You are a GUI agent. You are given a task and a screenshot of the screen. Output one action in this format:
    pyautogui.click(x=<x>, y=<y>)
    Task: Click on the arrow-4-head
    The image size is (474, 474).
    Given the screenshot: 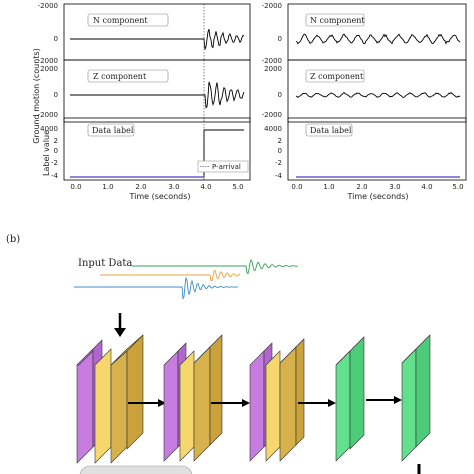 What is the action you would take?
    pyautogui.click(x=398, y=400)
    